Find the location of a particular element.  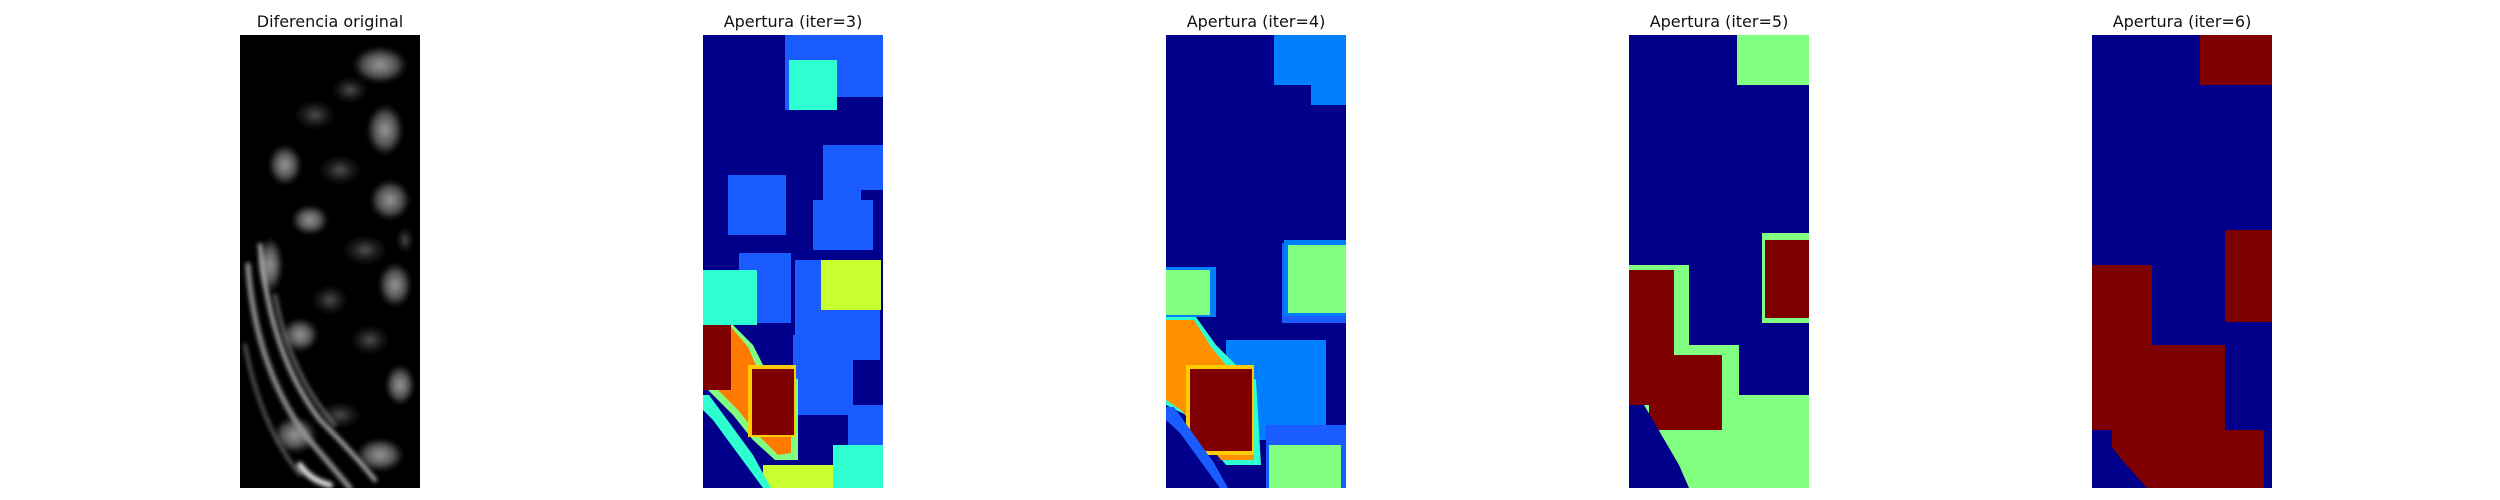

panel-opening-iter-4: Apertura (iter=4) is located at coordinates (1256, 250).